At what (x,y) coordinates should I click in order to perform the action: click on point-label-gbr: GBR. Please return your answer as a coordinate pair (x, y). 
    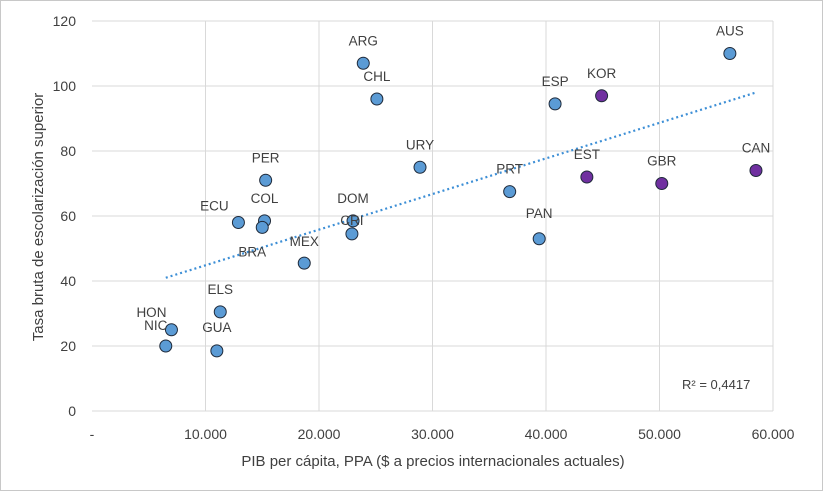
    Looking at the image, I should click on (662, 161).